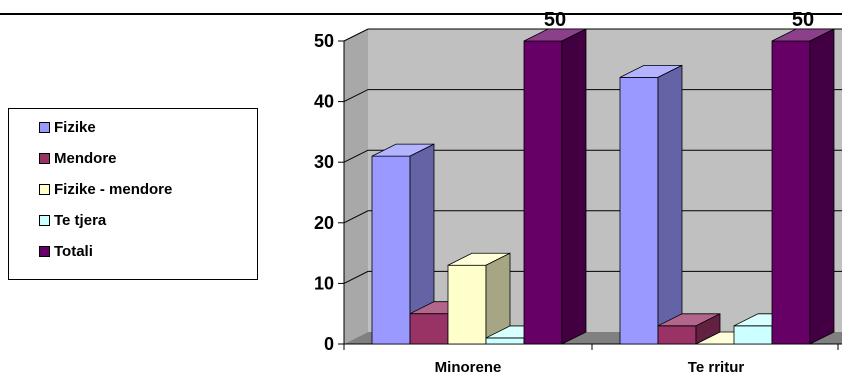 The image size is (842, 377). I want to click on y-tick-label: 20, so click(324, 223).